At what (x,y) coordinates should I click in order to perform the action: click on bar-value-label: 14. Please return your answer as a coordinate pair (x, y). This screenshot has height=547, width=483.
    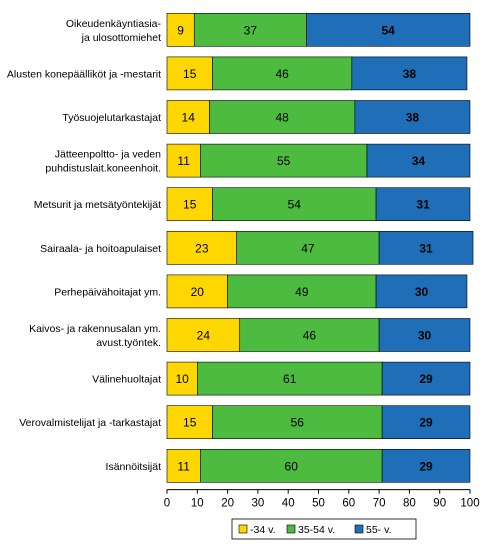
    Looking at the image, I should click on (189, 118).